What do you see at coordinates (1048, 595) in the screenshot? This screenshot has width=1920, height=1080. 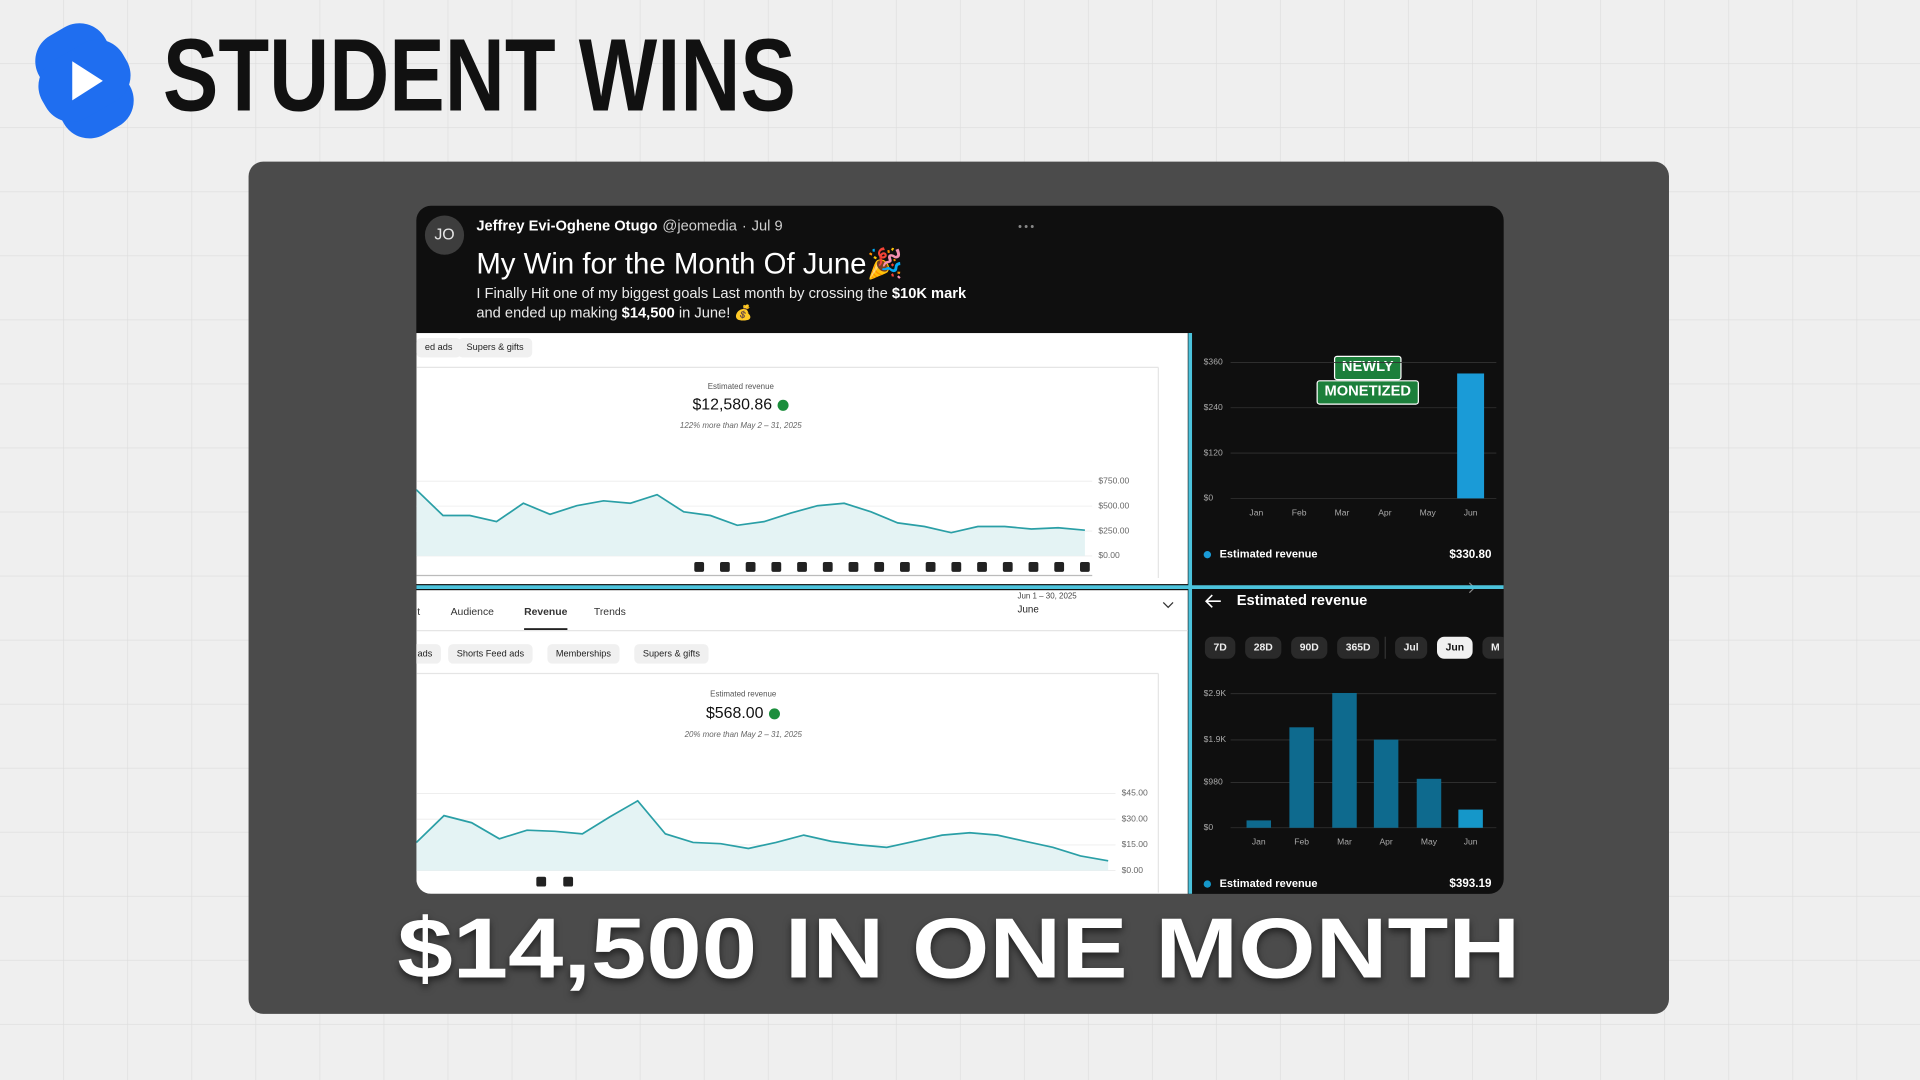 I see `date-range: Jun 1 – 30, 2025` at bounding box center [1048, 595].